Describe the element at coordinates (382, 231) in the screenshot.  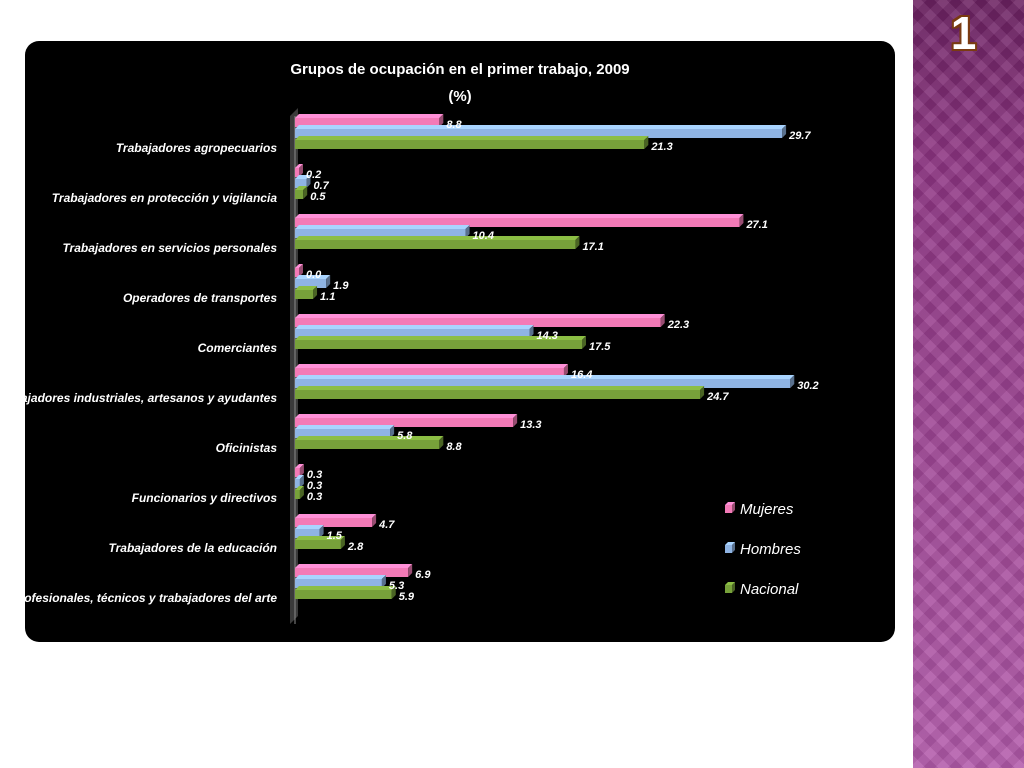
I see `bar-hombres-trabajadores-en-servicios-personales` at that location.